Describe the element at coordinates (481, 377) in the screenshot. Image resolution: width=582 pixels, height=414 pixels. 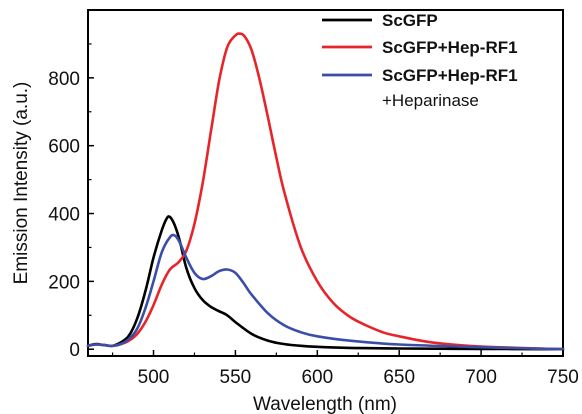
I see `x-tick-label: 700` at that location.